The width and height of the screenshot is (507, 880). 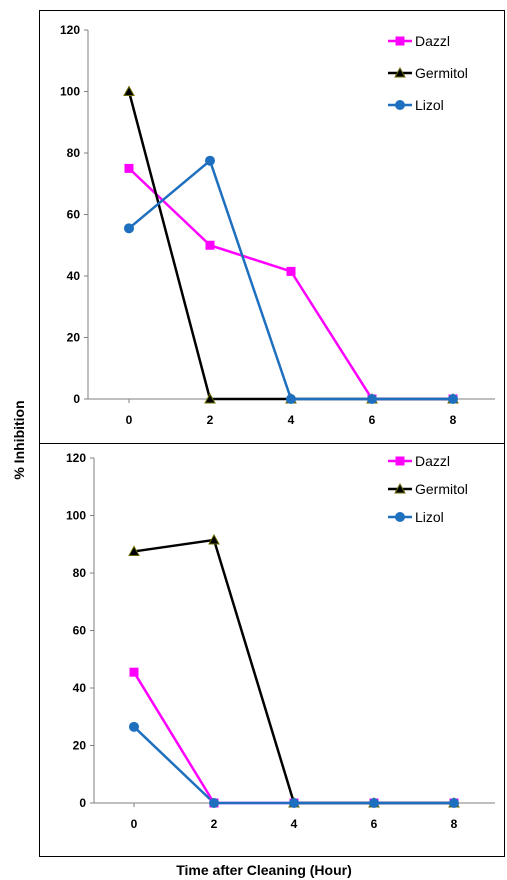 I want to click on top-x-tick-label: 2, so click(x=210, y=420).